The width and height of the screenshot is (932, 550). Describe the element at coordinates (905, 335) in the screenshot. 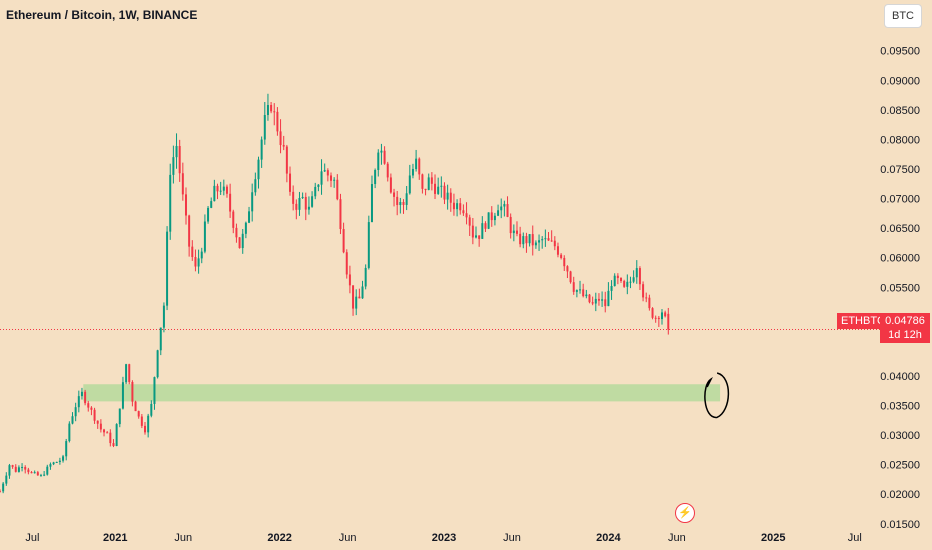

I see `bar-countdown: 1d 12h` at that location.